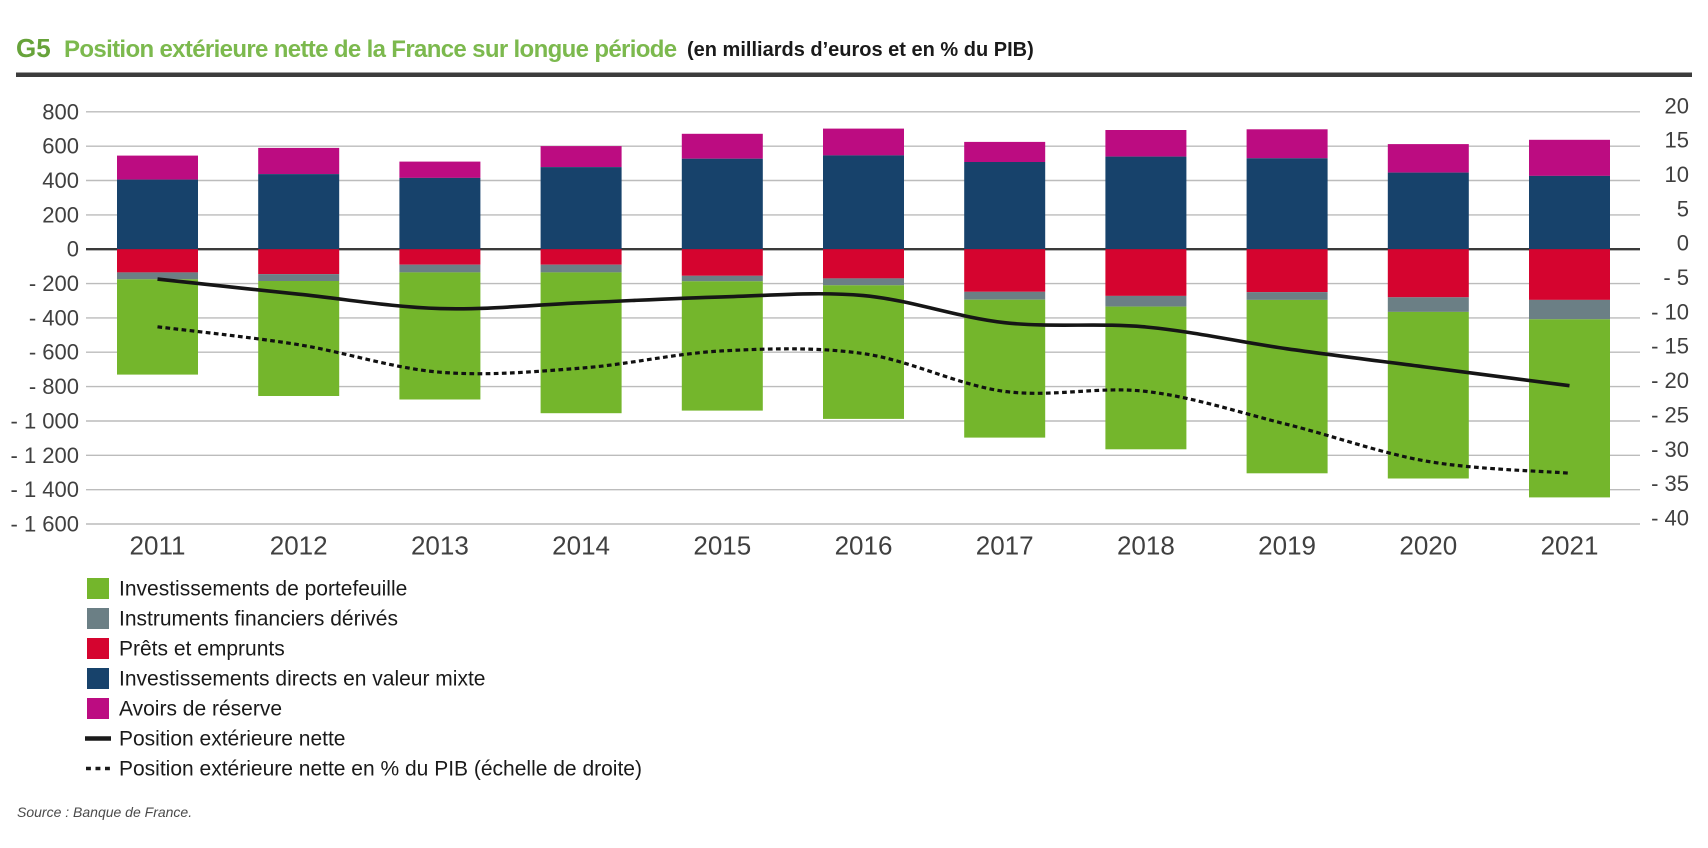  Describe the element at coordinates (299, 546) in the screenshot. I see `svg-text: 2012` at that location.